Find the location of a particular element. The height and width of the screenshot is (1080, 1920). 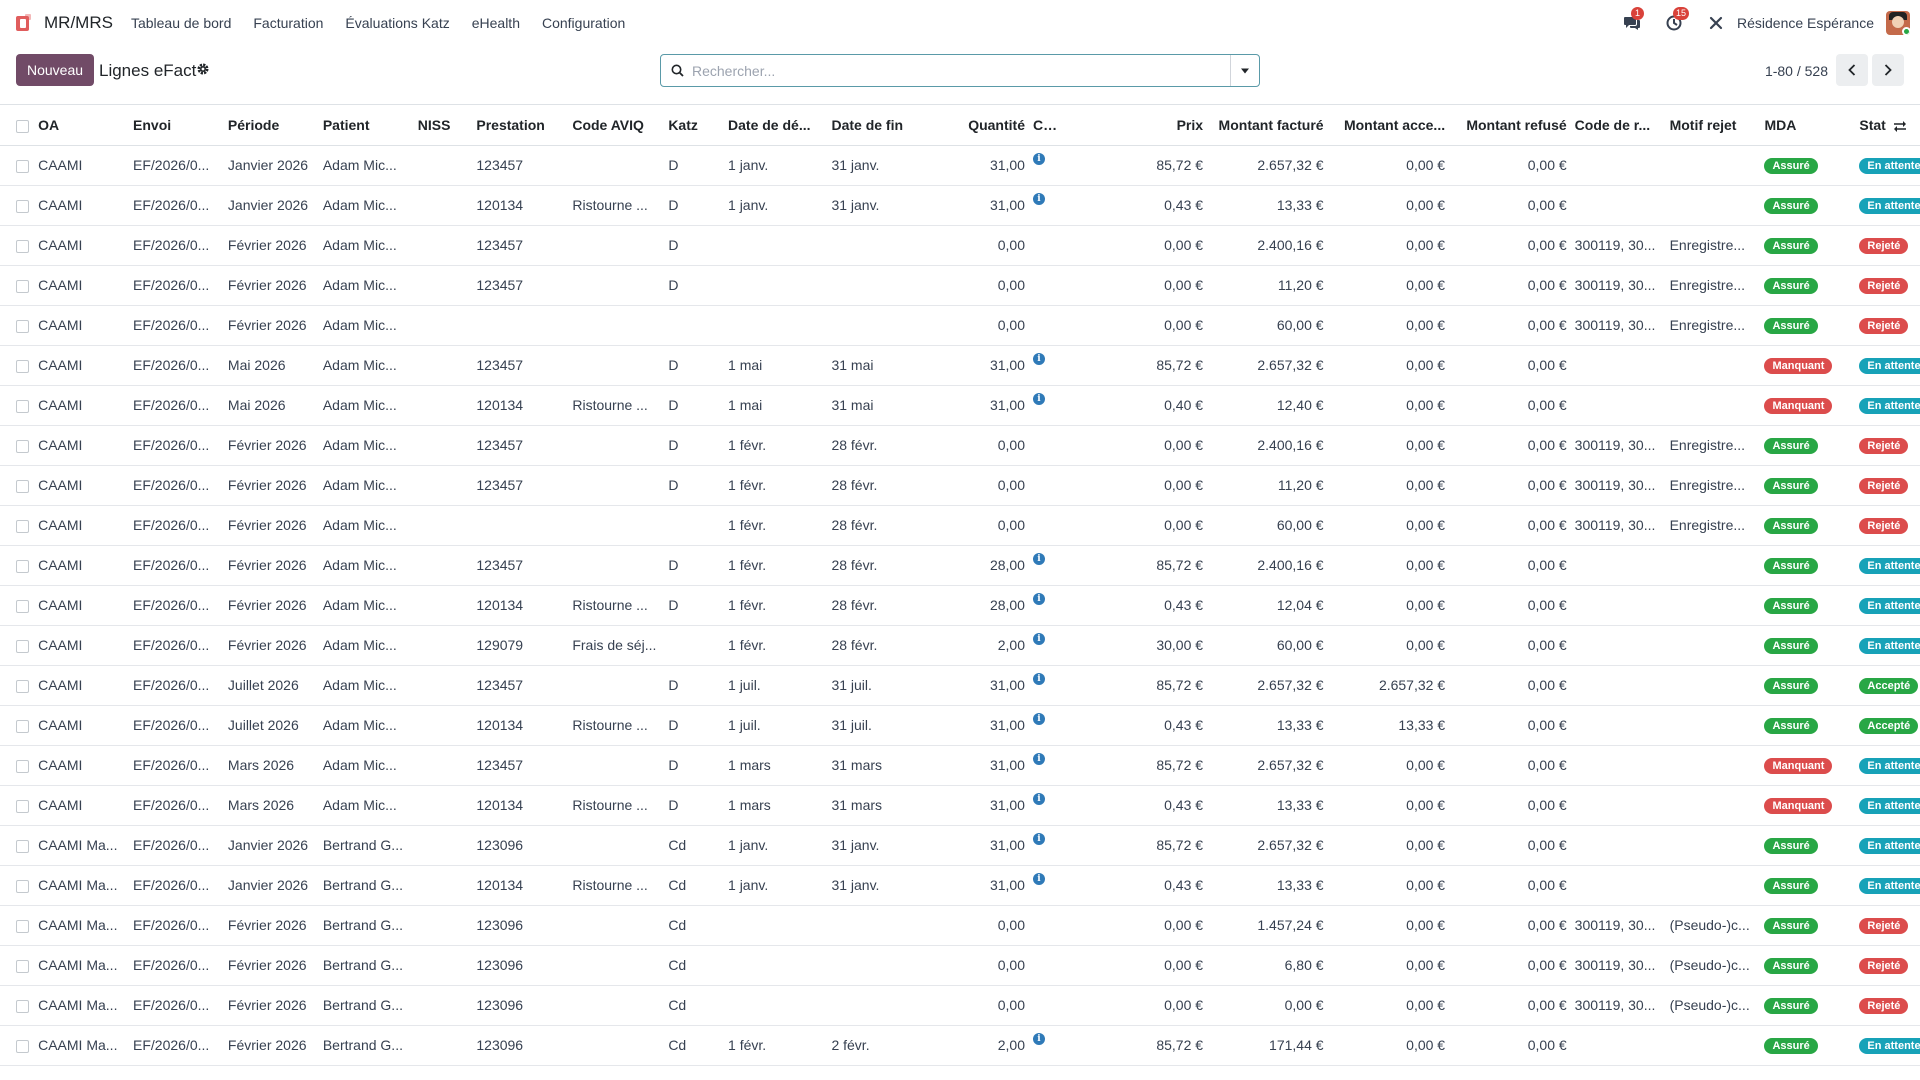

col-prix: Prix is located at coordinates (1136, 125).